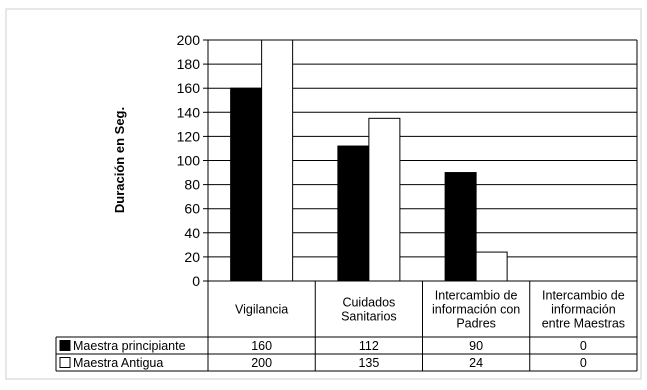  Describe the element at coordinates (261, 310) in the screenshot. I see `category-label: Vigilancia` at that location.